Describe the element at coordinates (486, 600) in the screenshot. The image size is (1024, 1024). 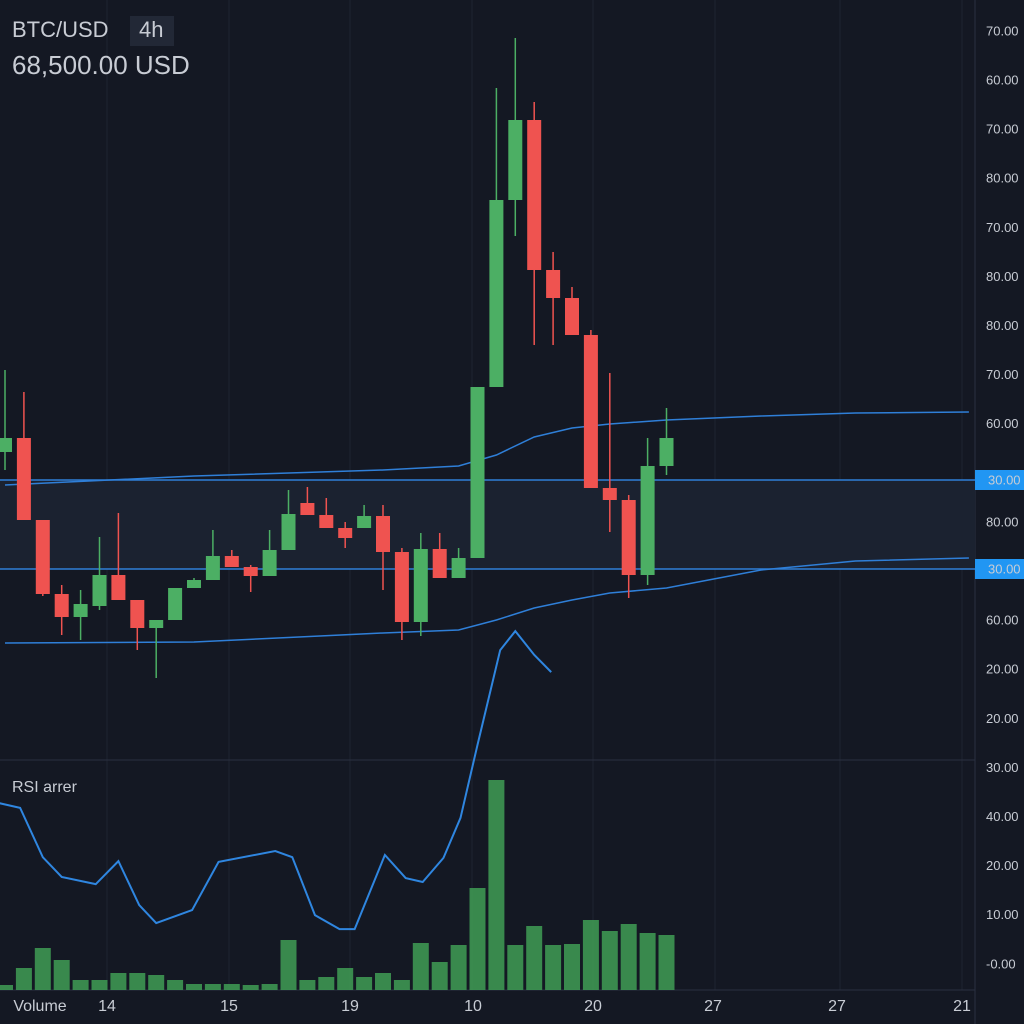
I see `band-lower` at that location.